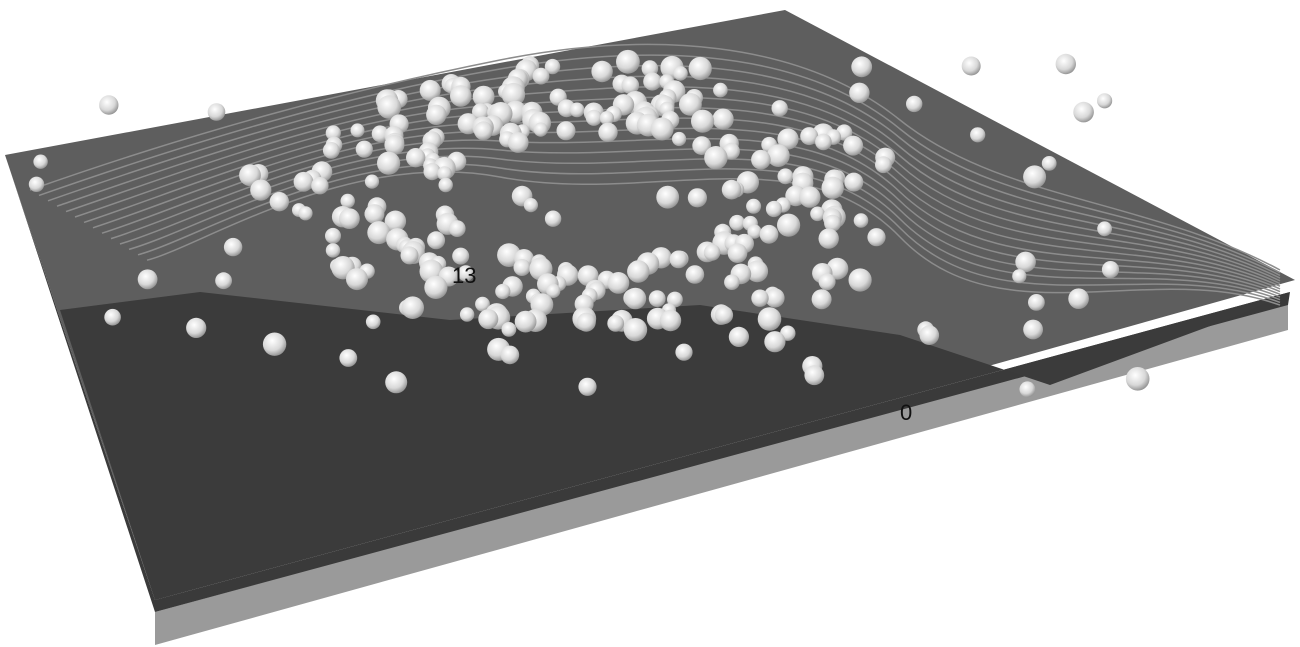  What do you see at coordinates (906, 412) in the screenshot?
I see `terrain-label: 0` at bounding box center [906, 412].